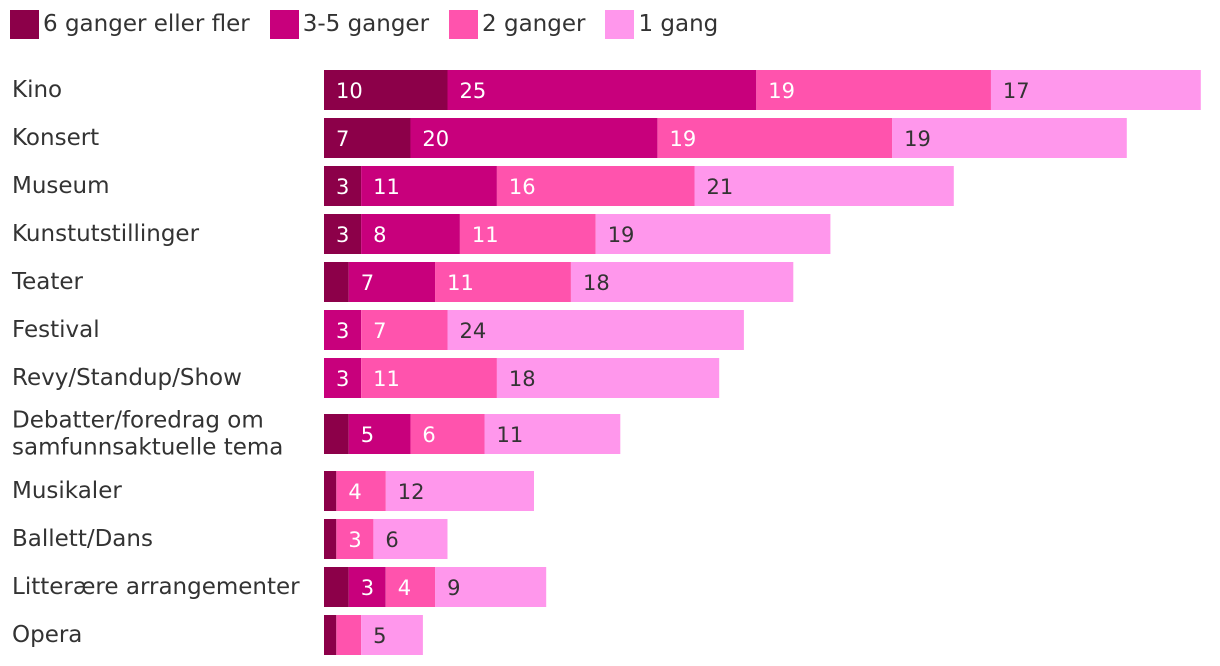 The width and height of the screenshot is (1220, 666). I want to click on category-label: Museum, so click(61, 186).